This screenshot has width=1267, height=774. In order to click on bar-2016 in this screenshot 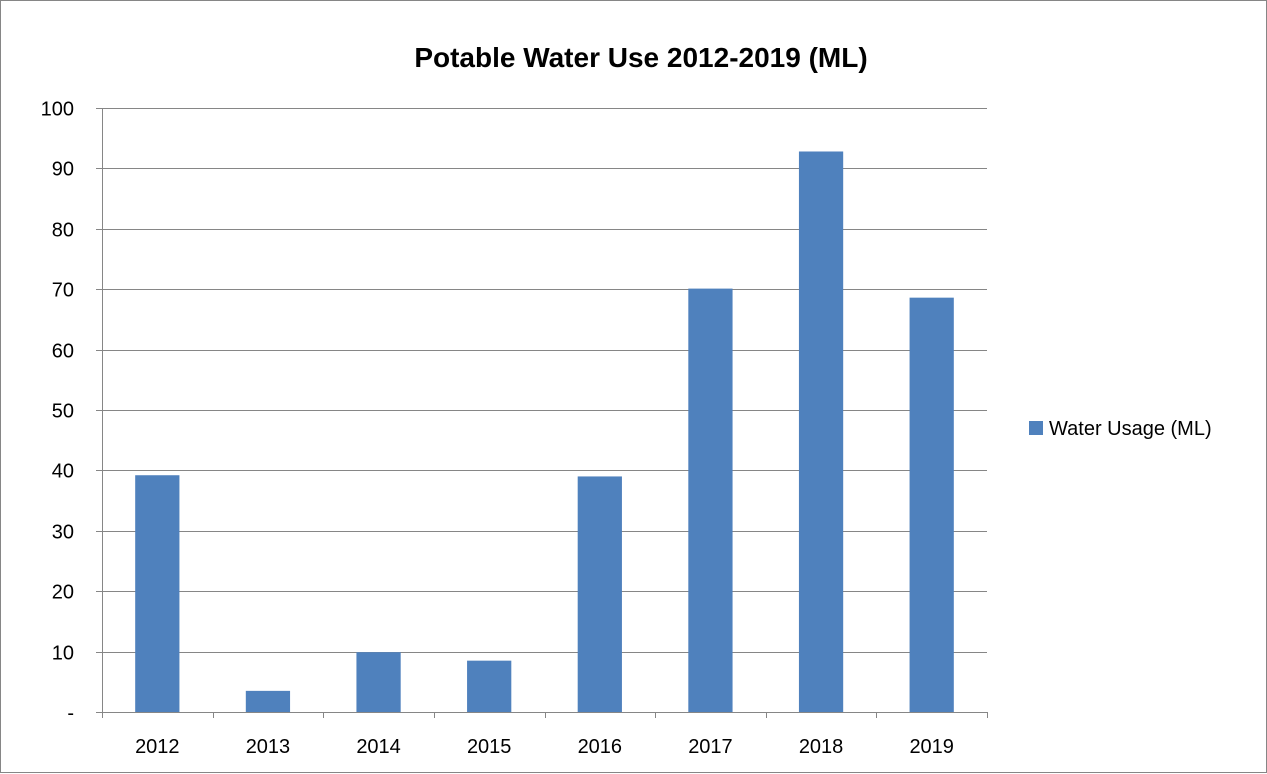, I will do `click(599, 594)`.